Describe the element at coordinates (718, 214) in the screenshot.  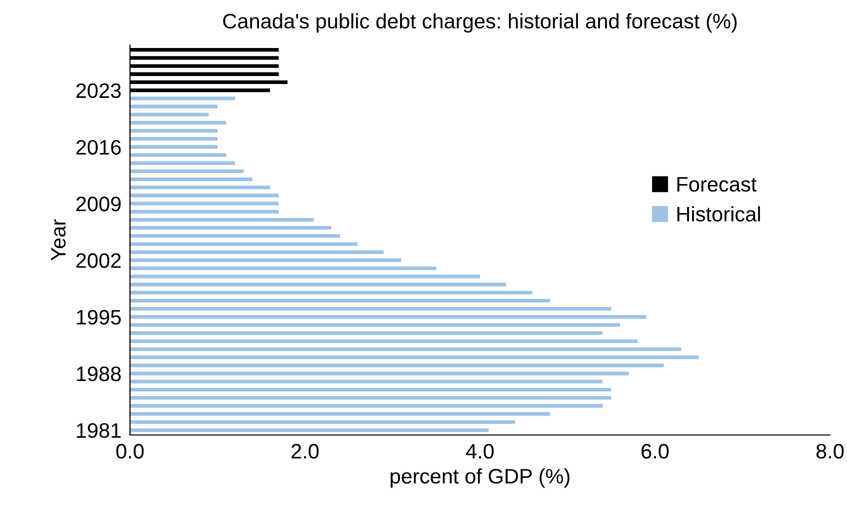
I see `legend-label: Historical` at that location.